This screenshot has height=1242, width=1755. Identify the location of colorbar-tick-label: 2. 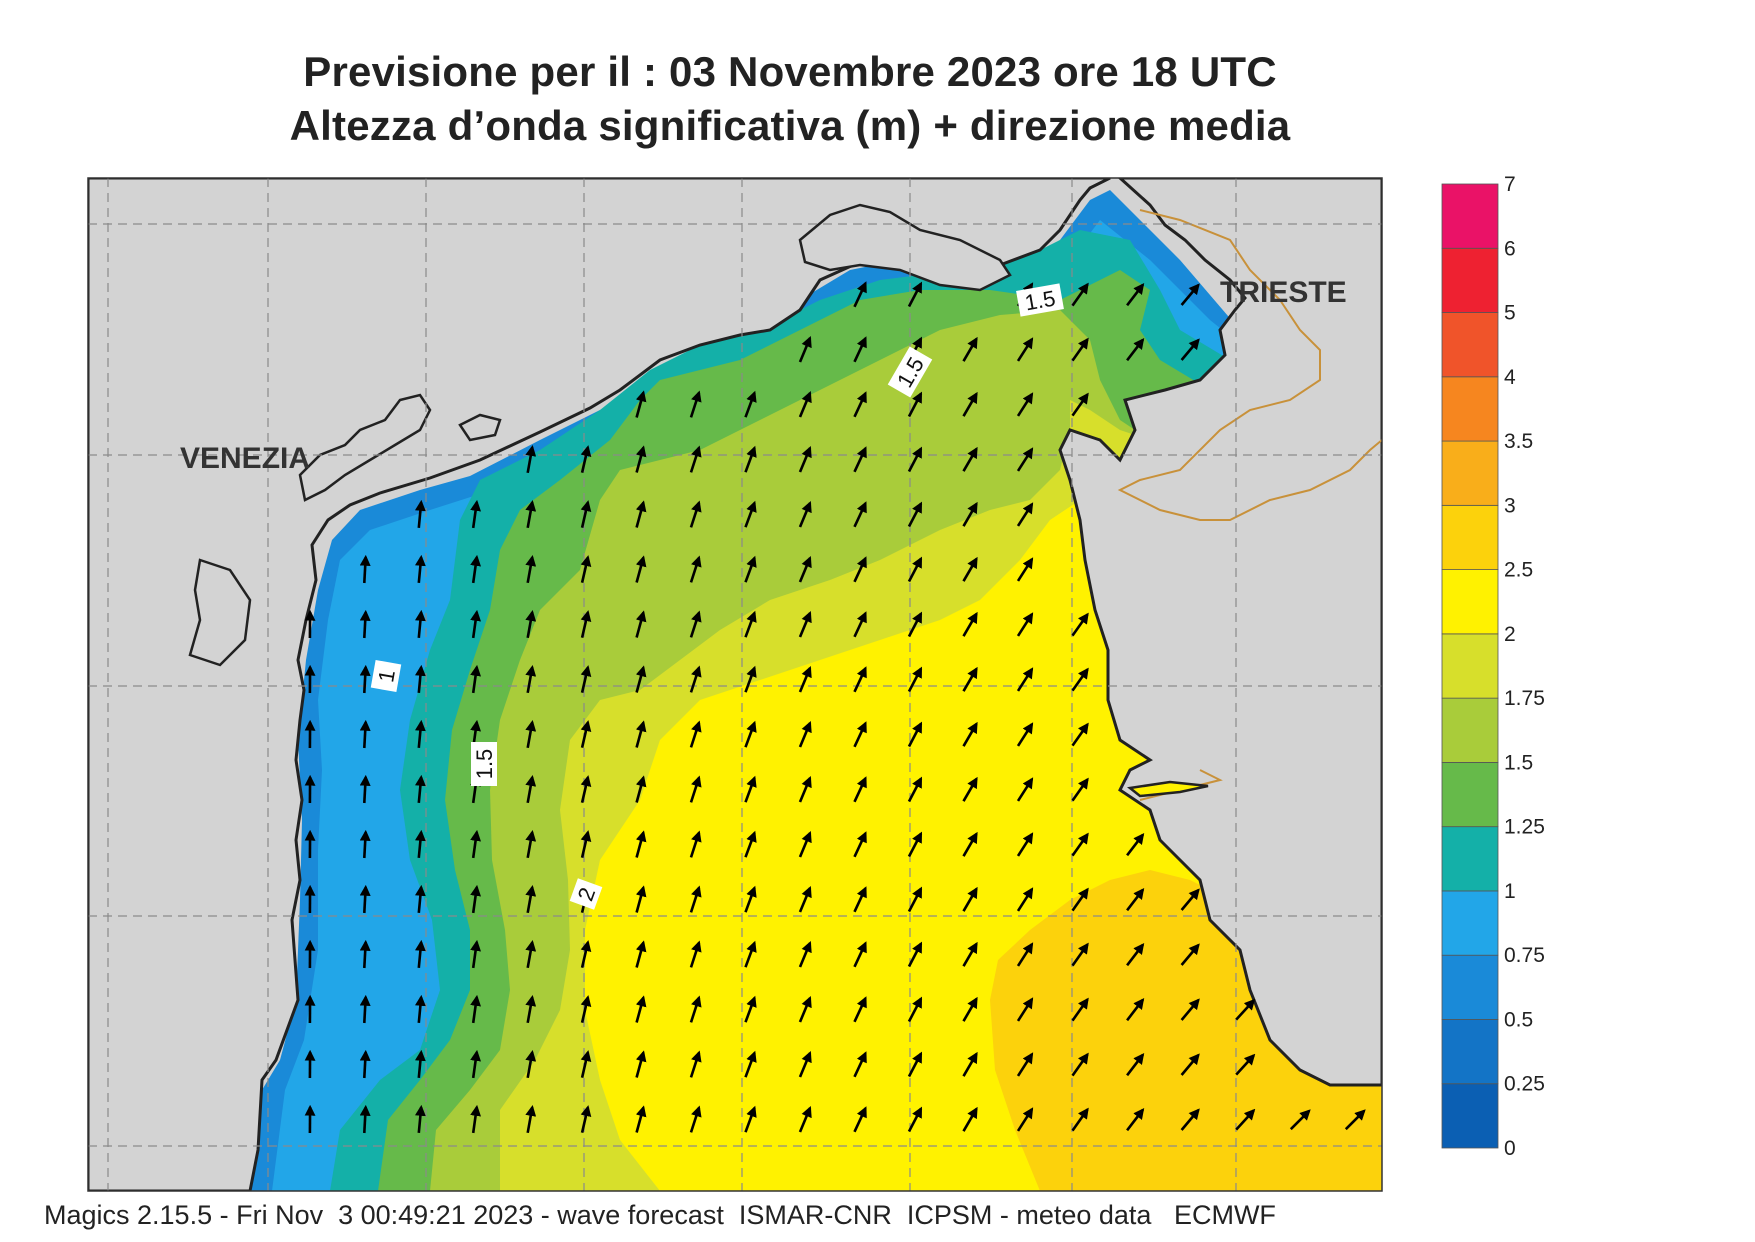
(1510, 634).